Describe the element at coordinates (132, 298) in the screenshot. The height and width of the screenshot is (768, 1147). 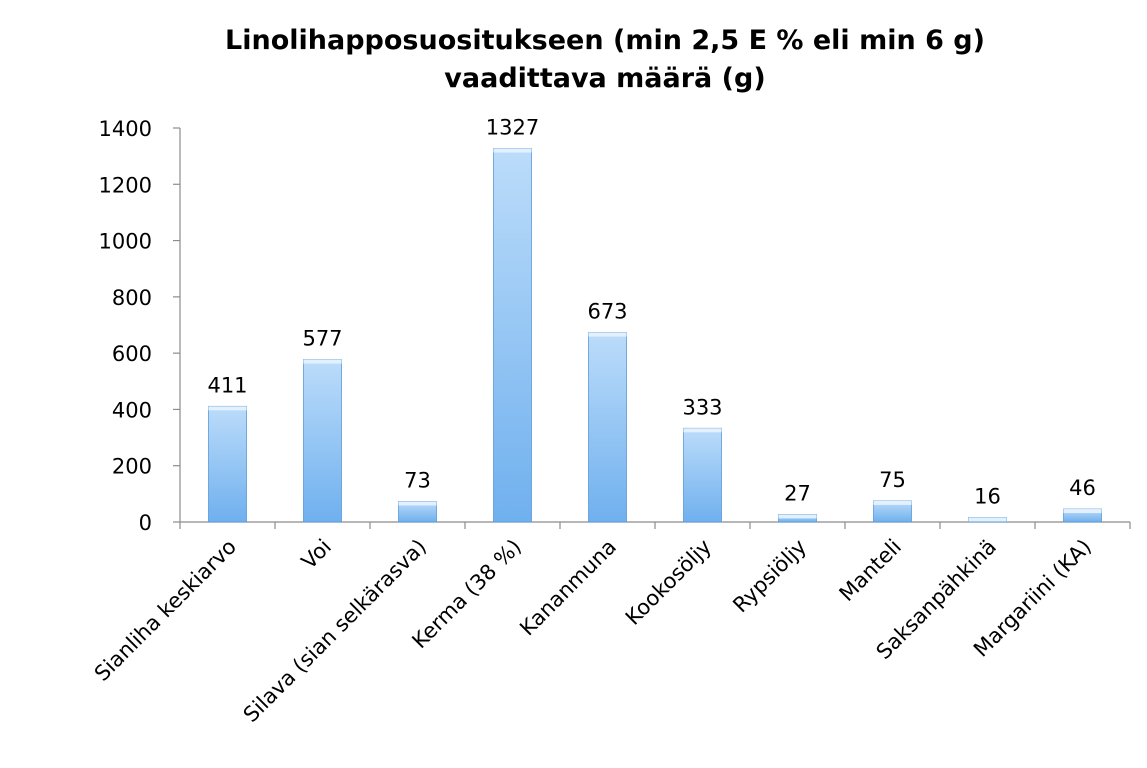
I see `y-tick-label: 800` at that location.